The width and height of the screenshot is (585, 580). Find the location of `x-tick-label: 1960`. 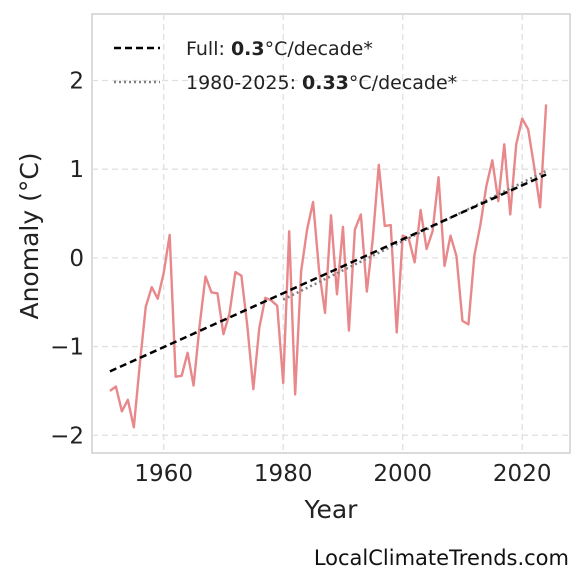

x-tick-label: 1960 is located at coordinates (163, 474).